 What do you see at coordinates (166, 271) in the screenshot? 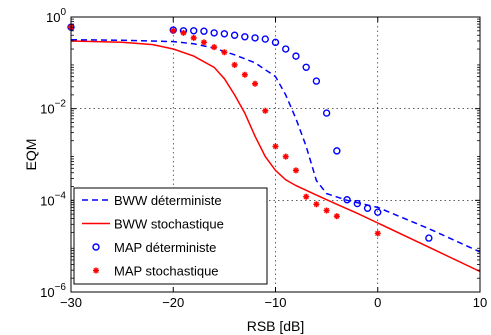
I see `legend-label: MAP stochastique` at bounding box center [166, 271].